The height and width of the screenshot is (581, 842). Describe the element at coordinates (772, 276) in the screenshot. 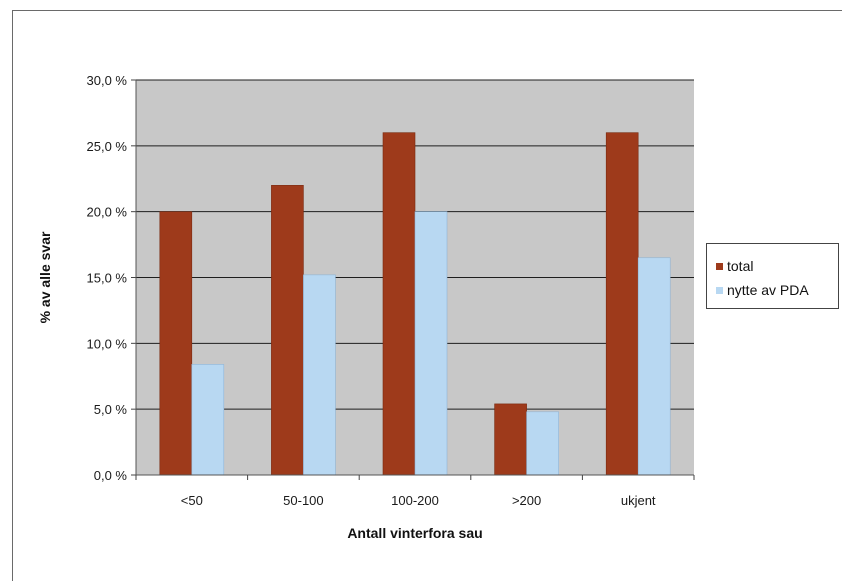

I see `legend: total nytte av PDA` at that location.